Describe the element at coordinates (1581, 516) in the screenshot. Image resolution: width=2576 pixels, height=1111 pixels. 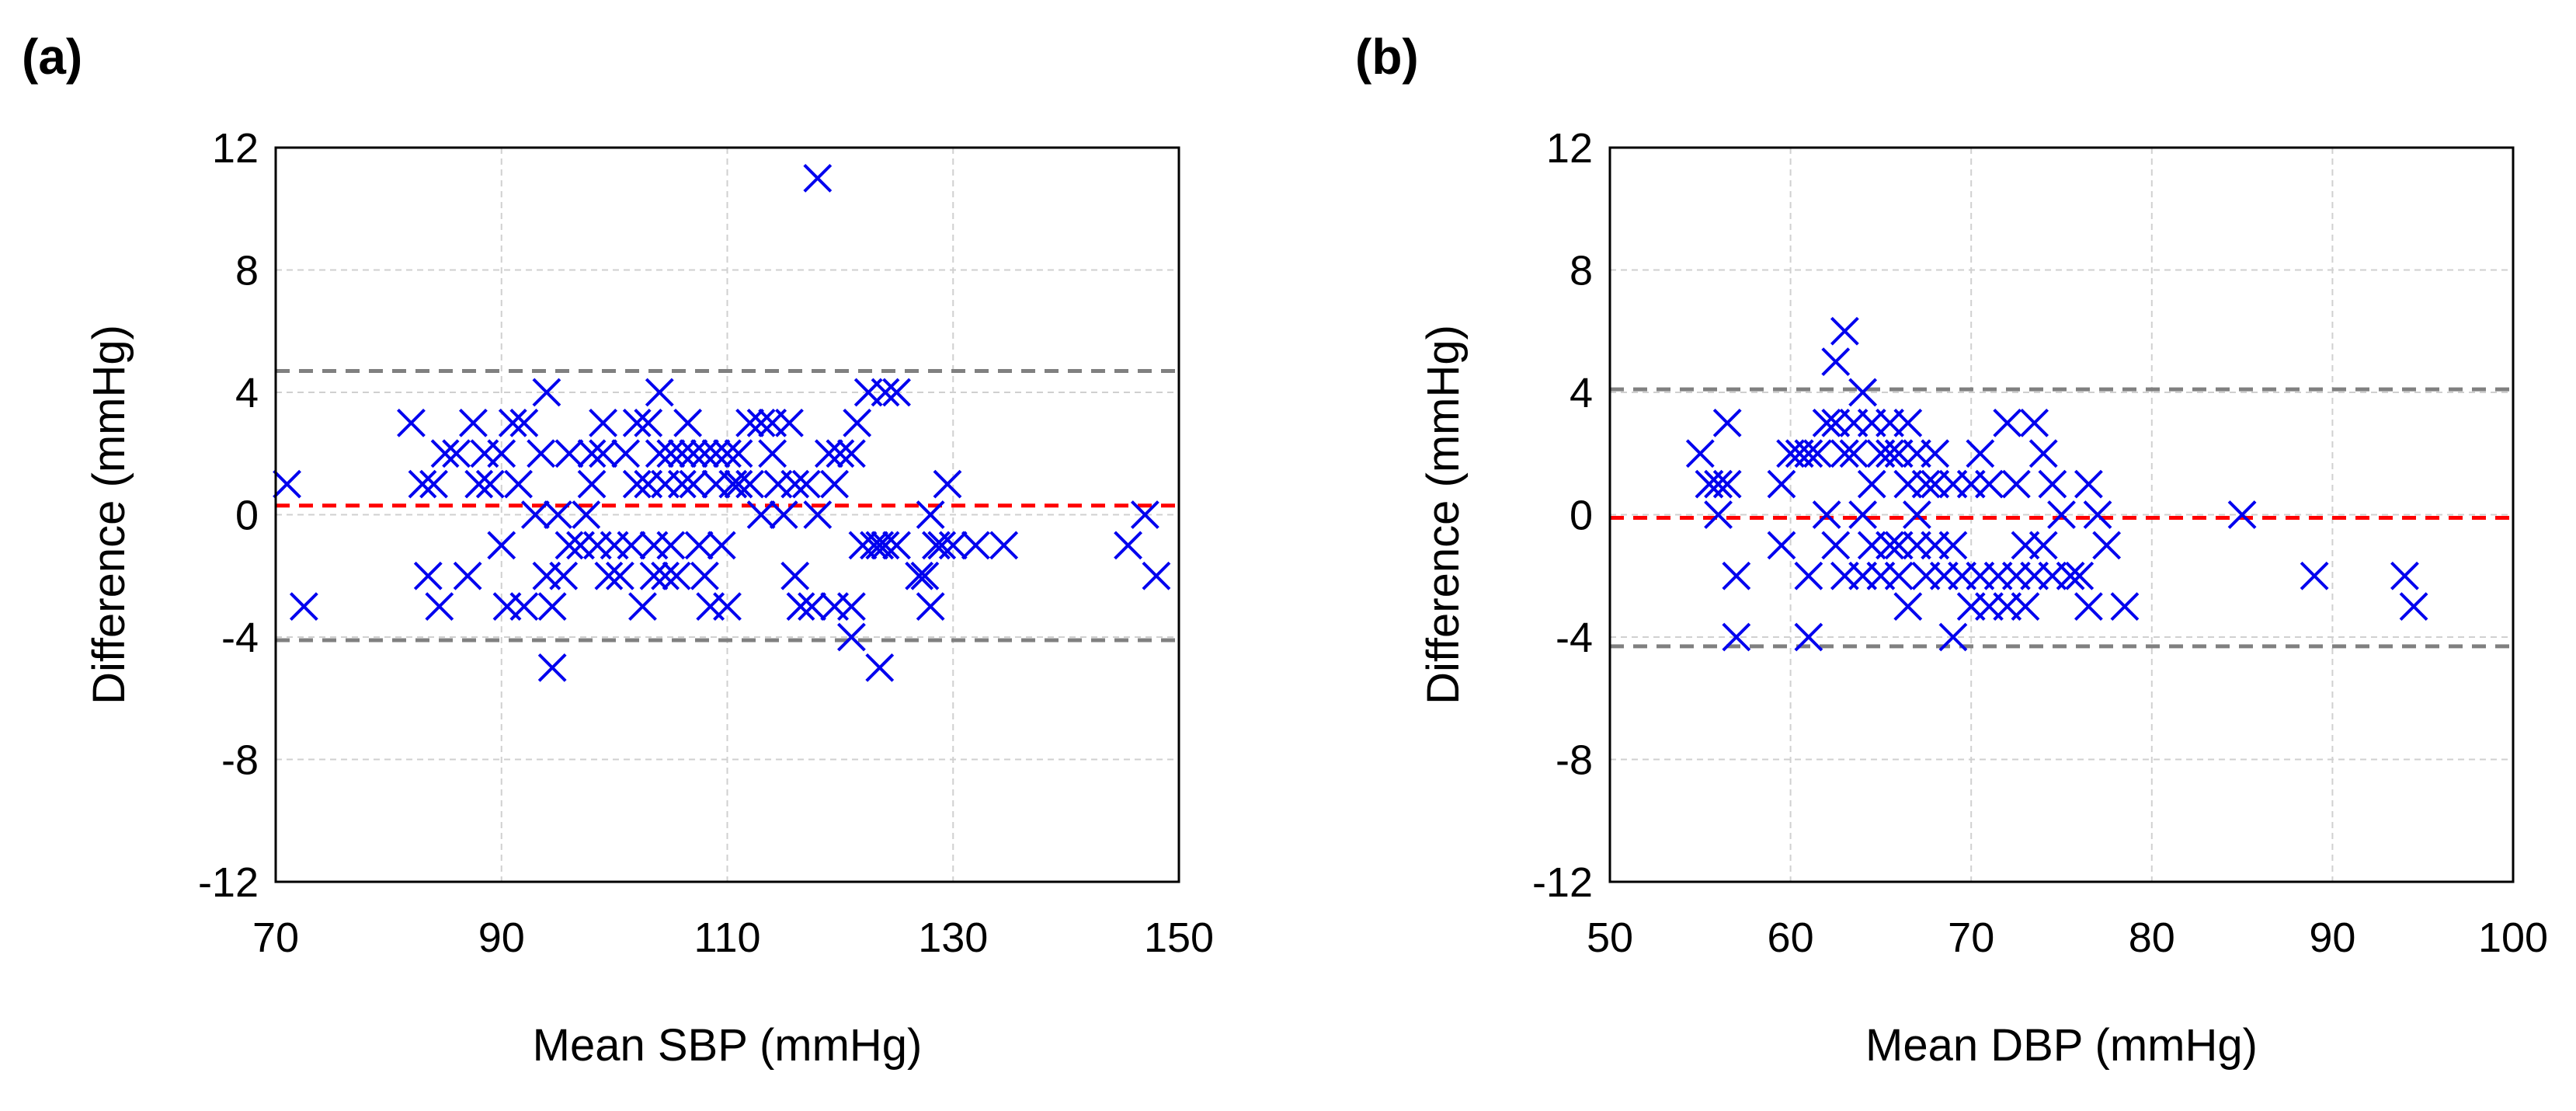
I see `y-tick-label: 0` at that location.